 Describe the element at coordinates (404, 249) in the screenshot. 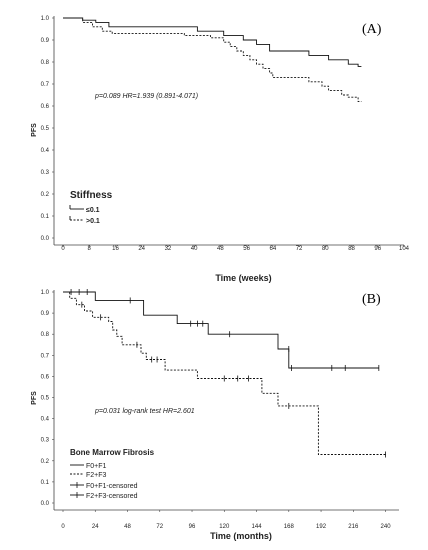

I see `x-tick-label: 104` at that location.